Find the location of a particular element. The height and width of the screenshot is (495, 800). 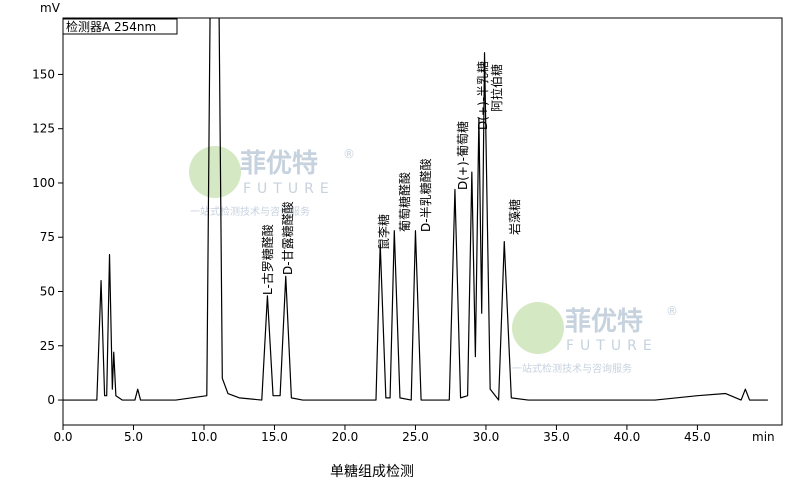

x-tick-label: 30.0 is located at coordinates (486, 437).